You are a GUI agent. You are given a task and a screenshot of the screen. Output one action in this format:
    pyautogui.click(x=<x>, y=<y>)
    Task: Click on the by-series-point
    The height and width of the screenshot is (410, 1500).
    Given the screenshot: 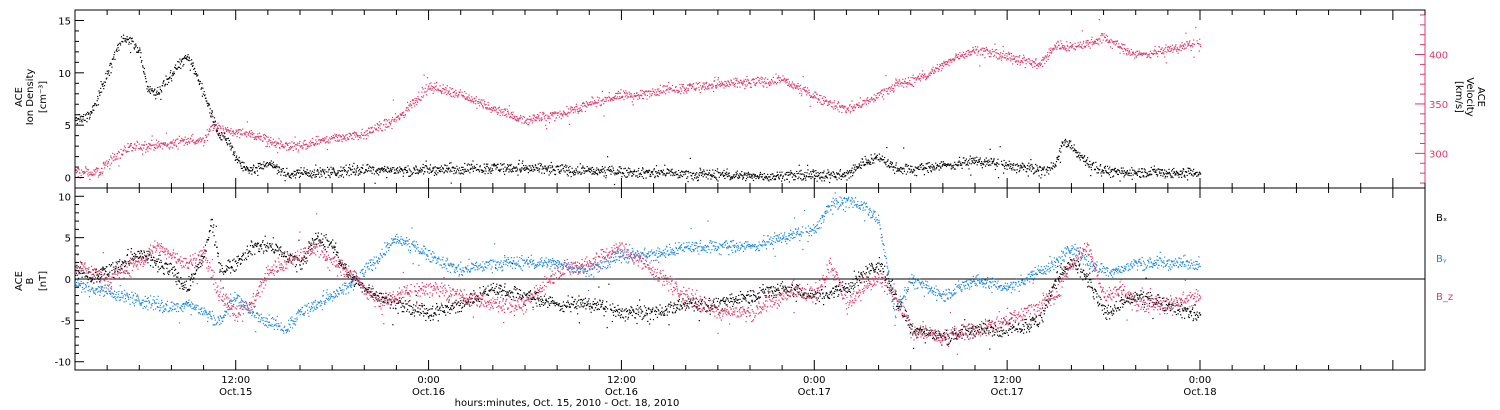 What is the action you would take?
    pyautogui.click(x=83, y=289)
    